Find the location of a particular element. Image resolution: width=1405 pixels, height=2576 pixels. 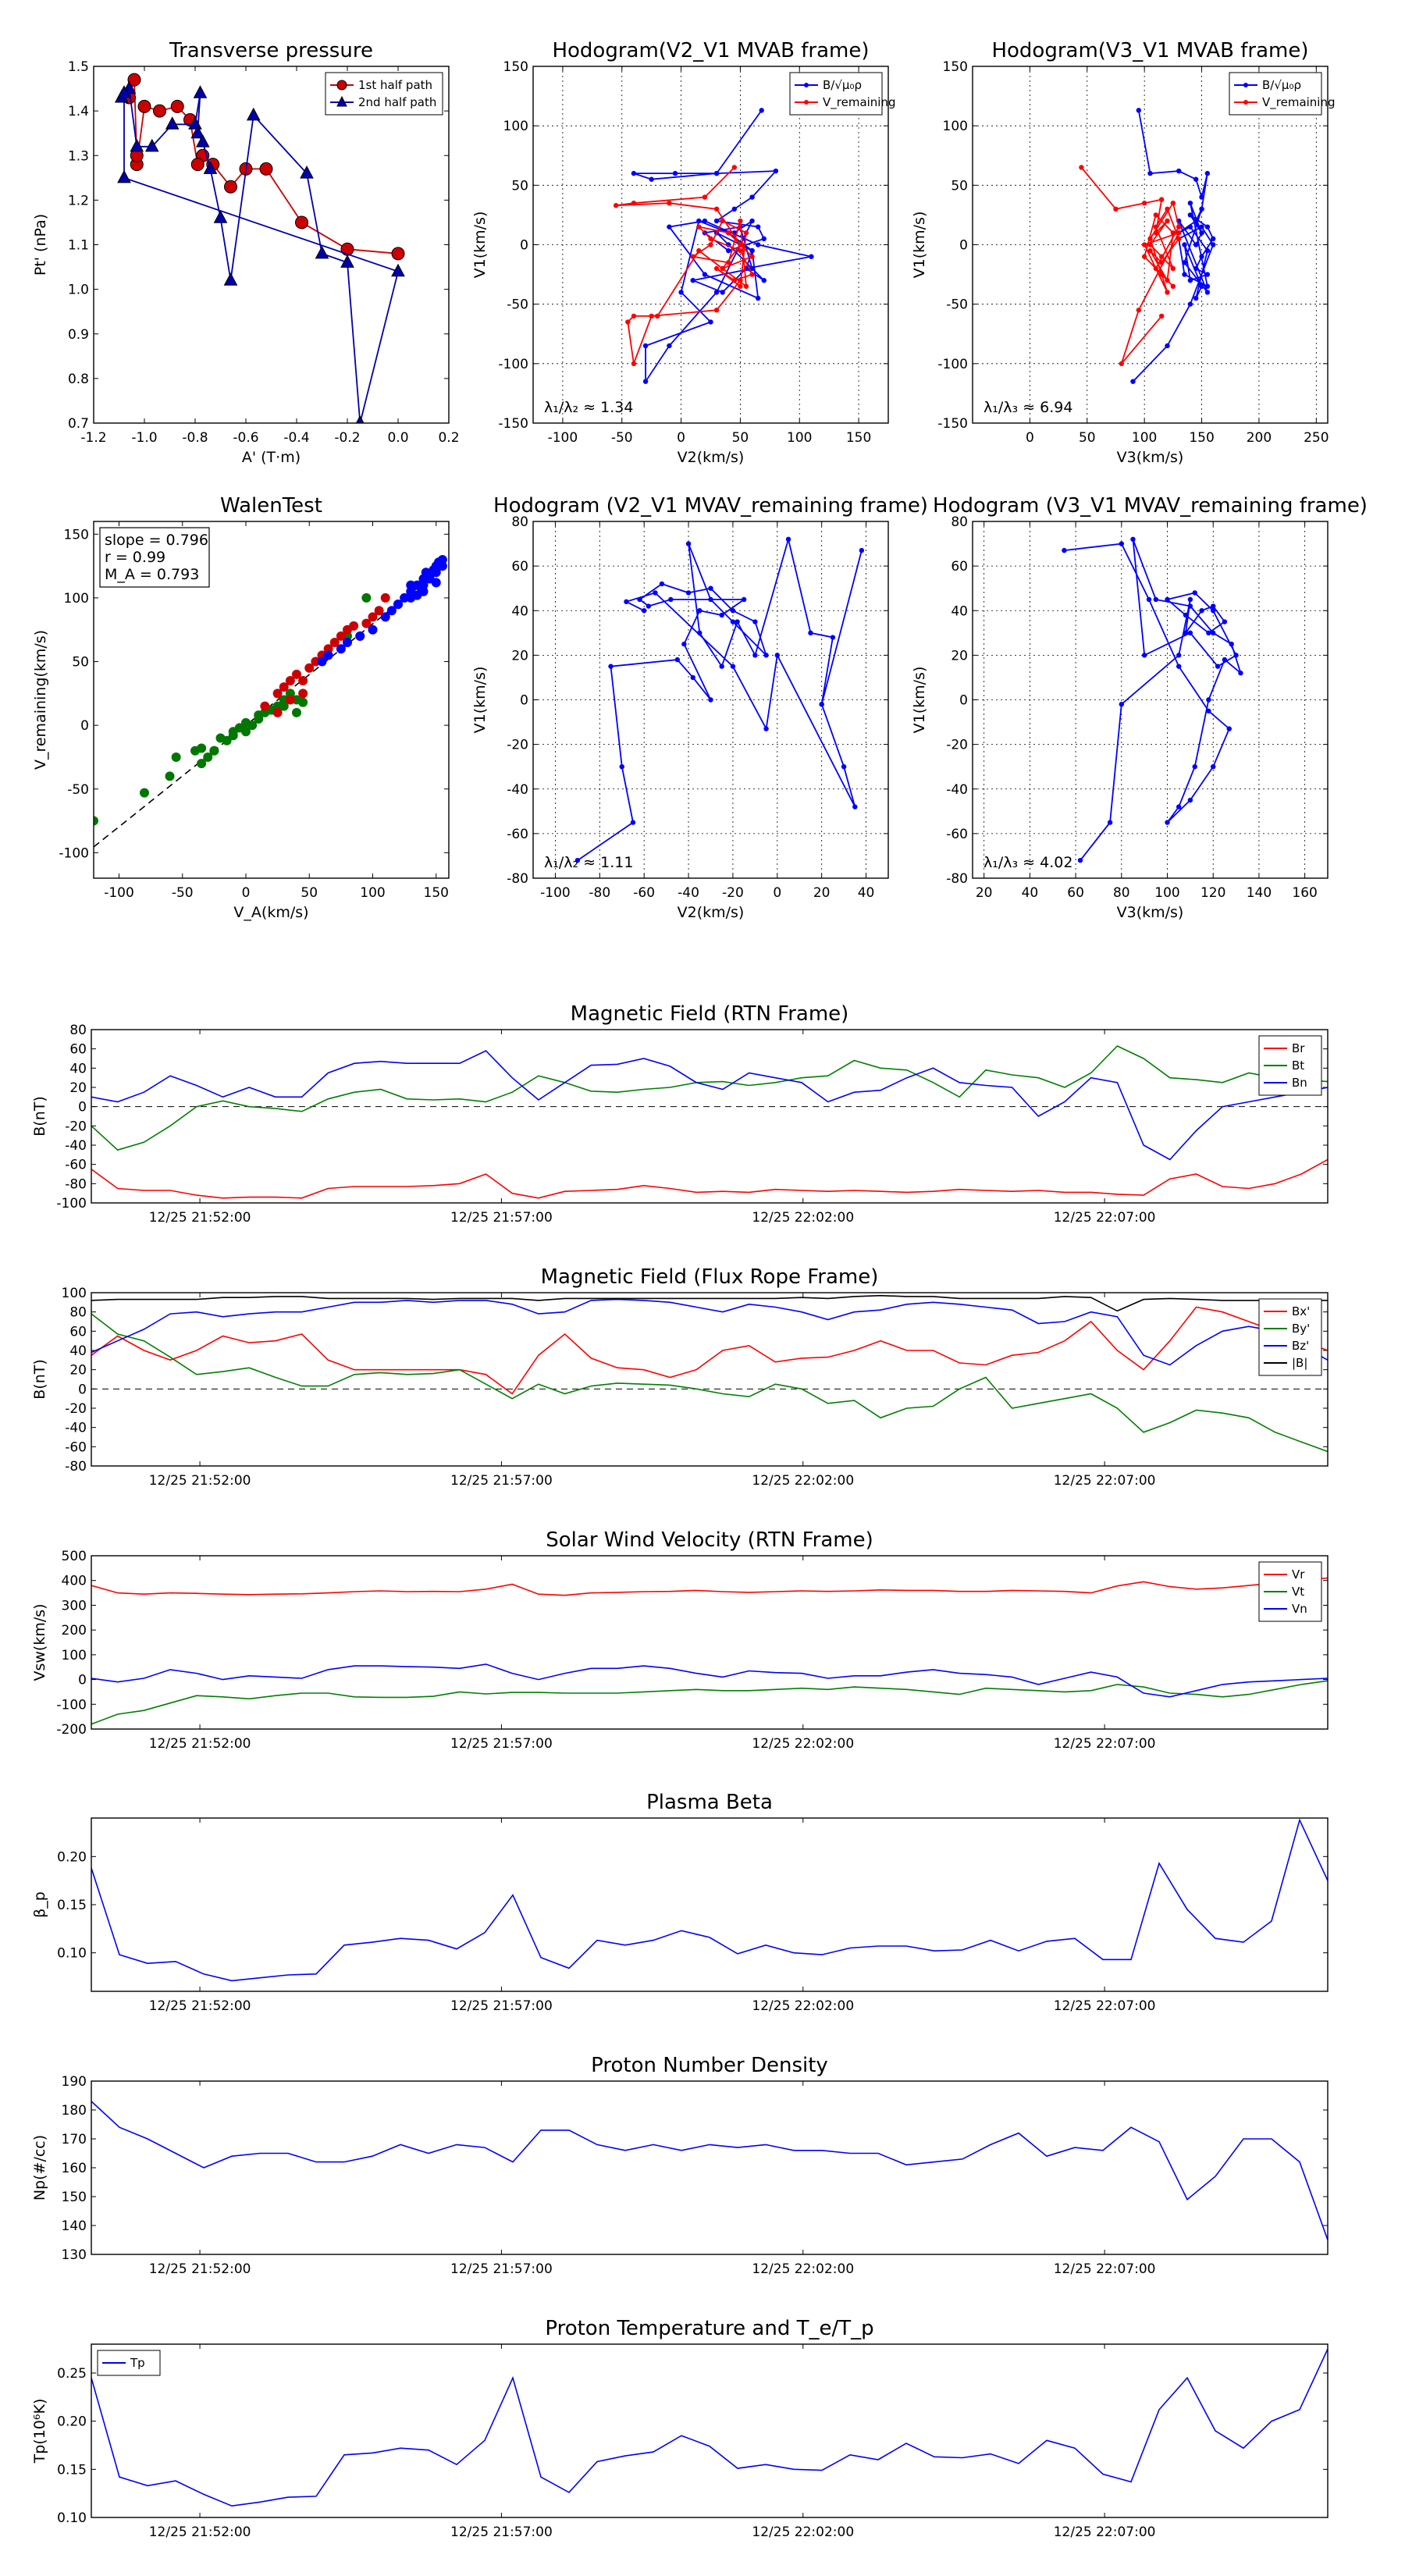

x-tick-label: 12/25 22:07:00 is located at coordinates (1105, 2269).